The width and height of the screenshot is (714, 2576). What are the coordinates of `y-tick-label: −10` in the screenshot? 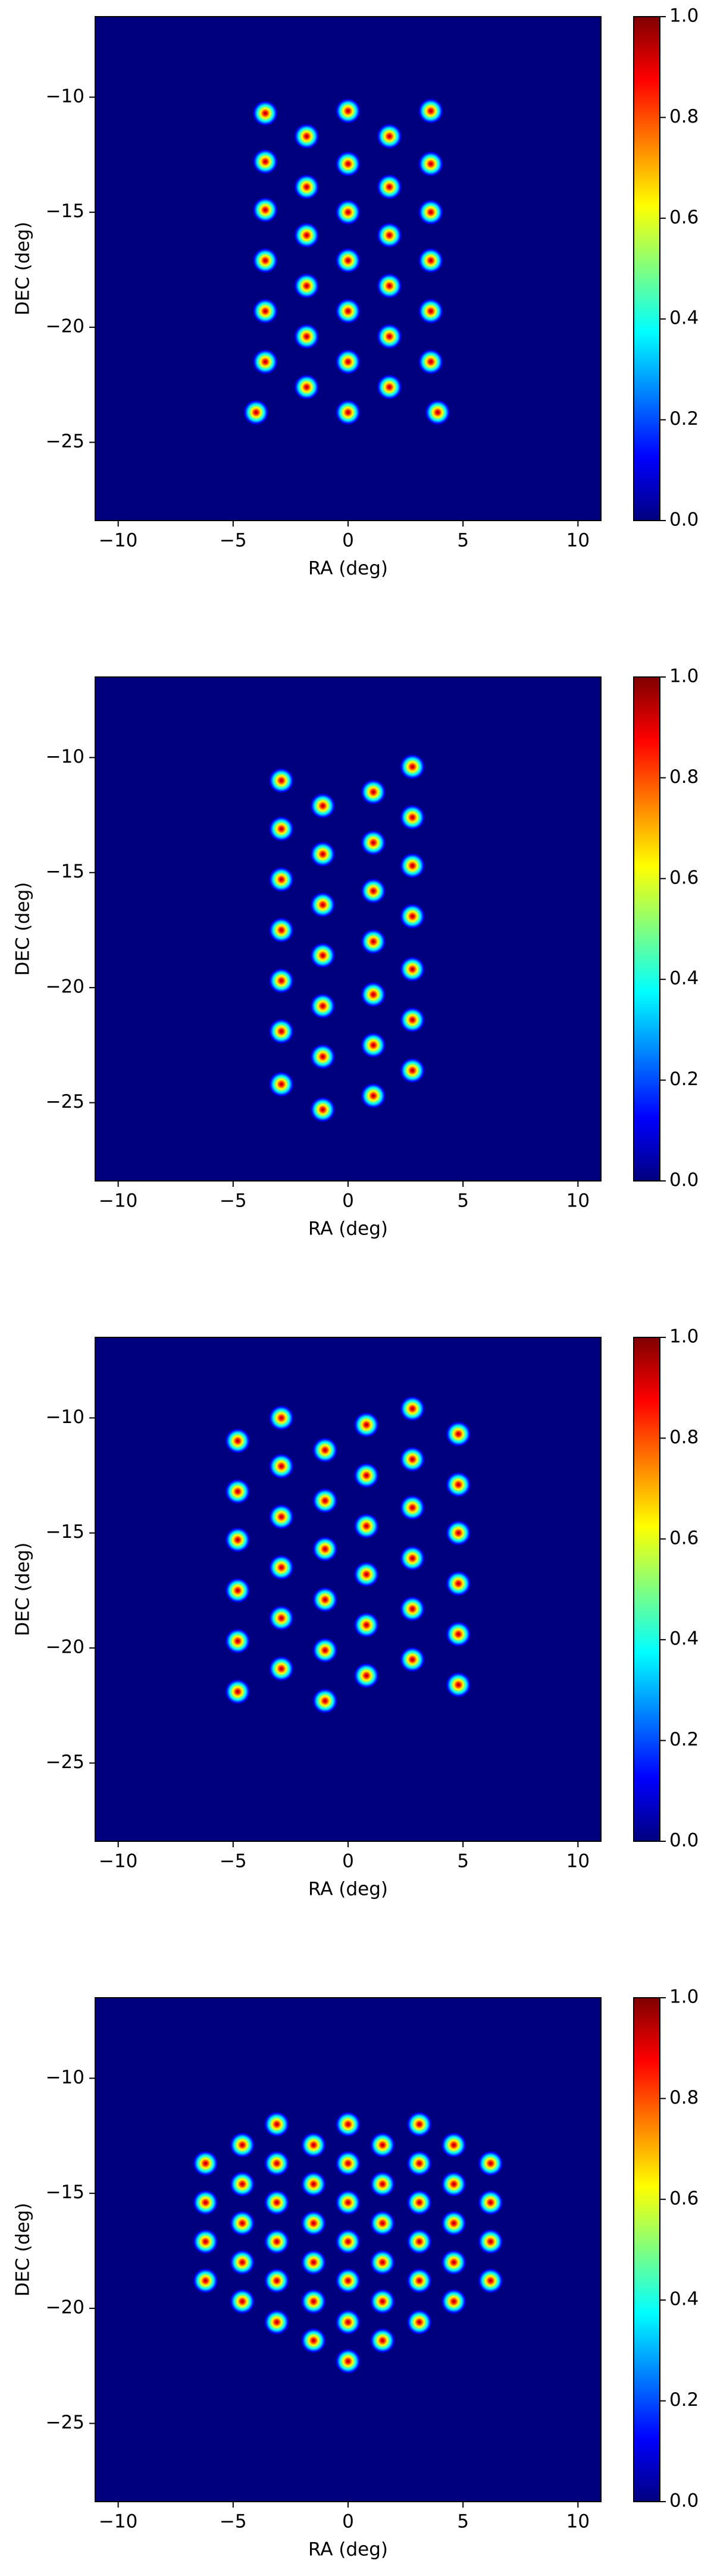 It's located at (65, 2077).